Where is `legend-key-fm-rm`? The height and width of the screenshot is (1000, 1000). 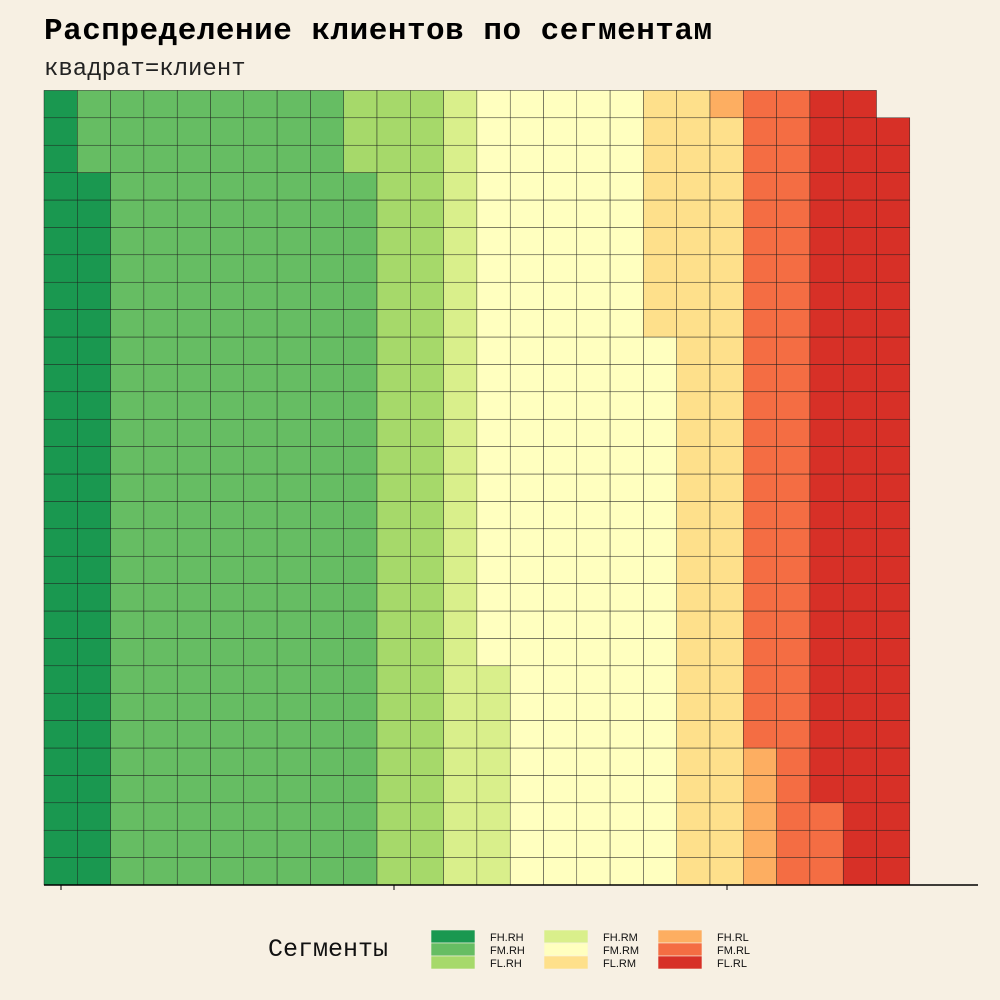
legend-key-fm-rm is located at coordinates (566, 949).